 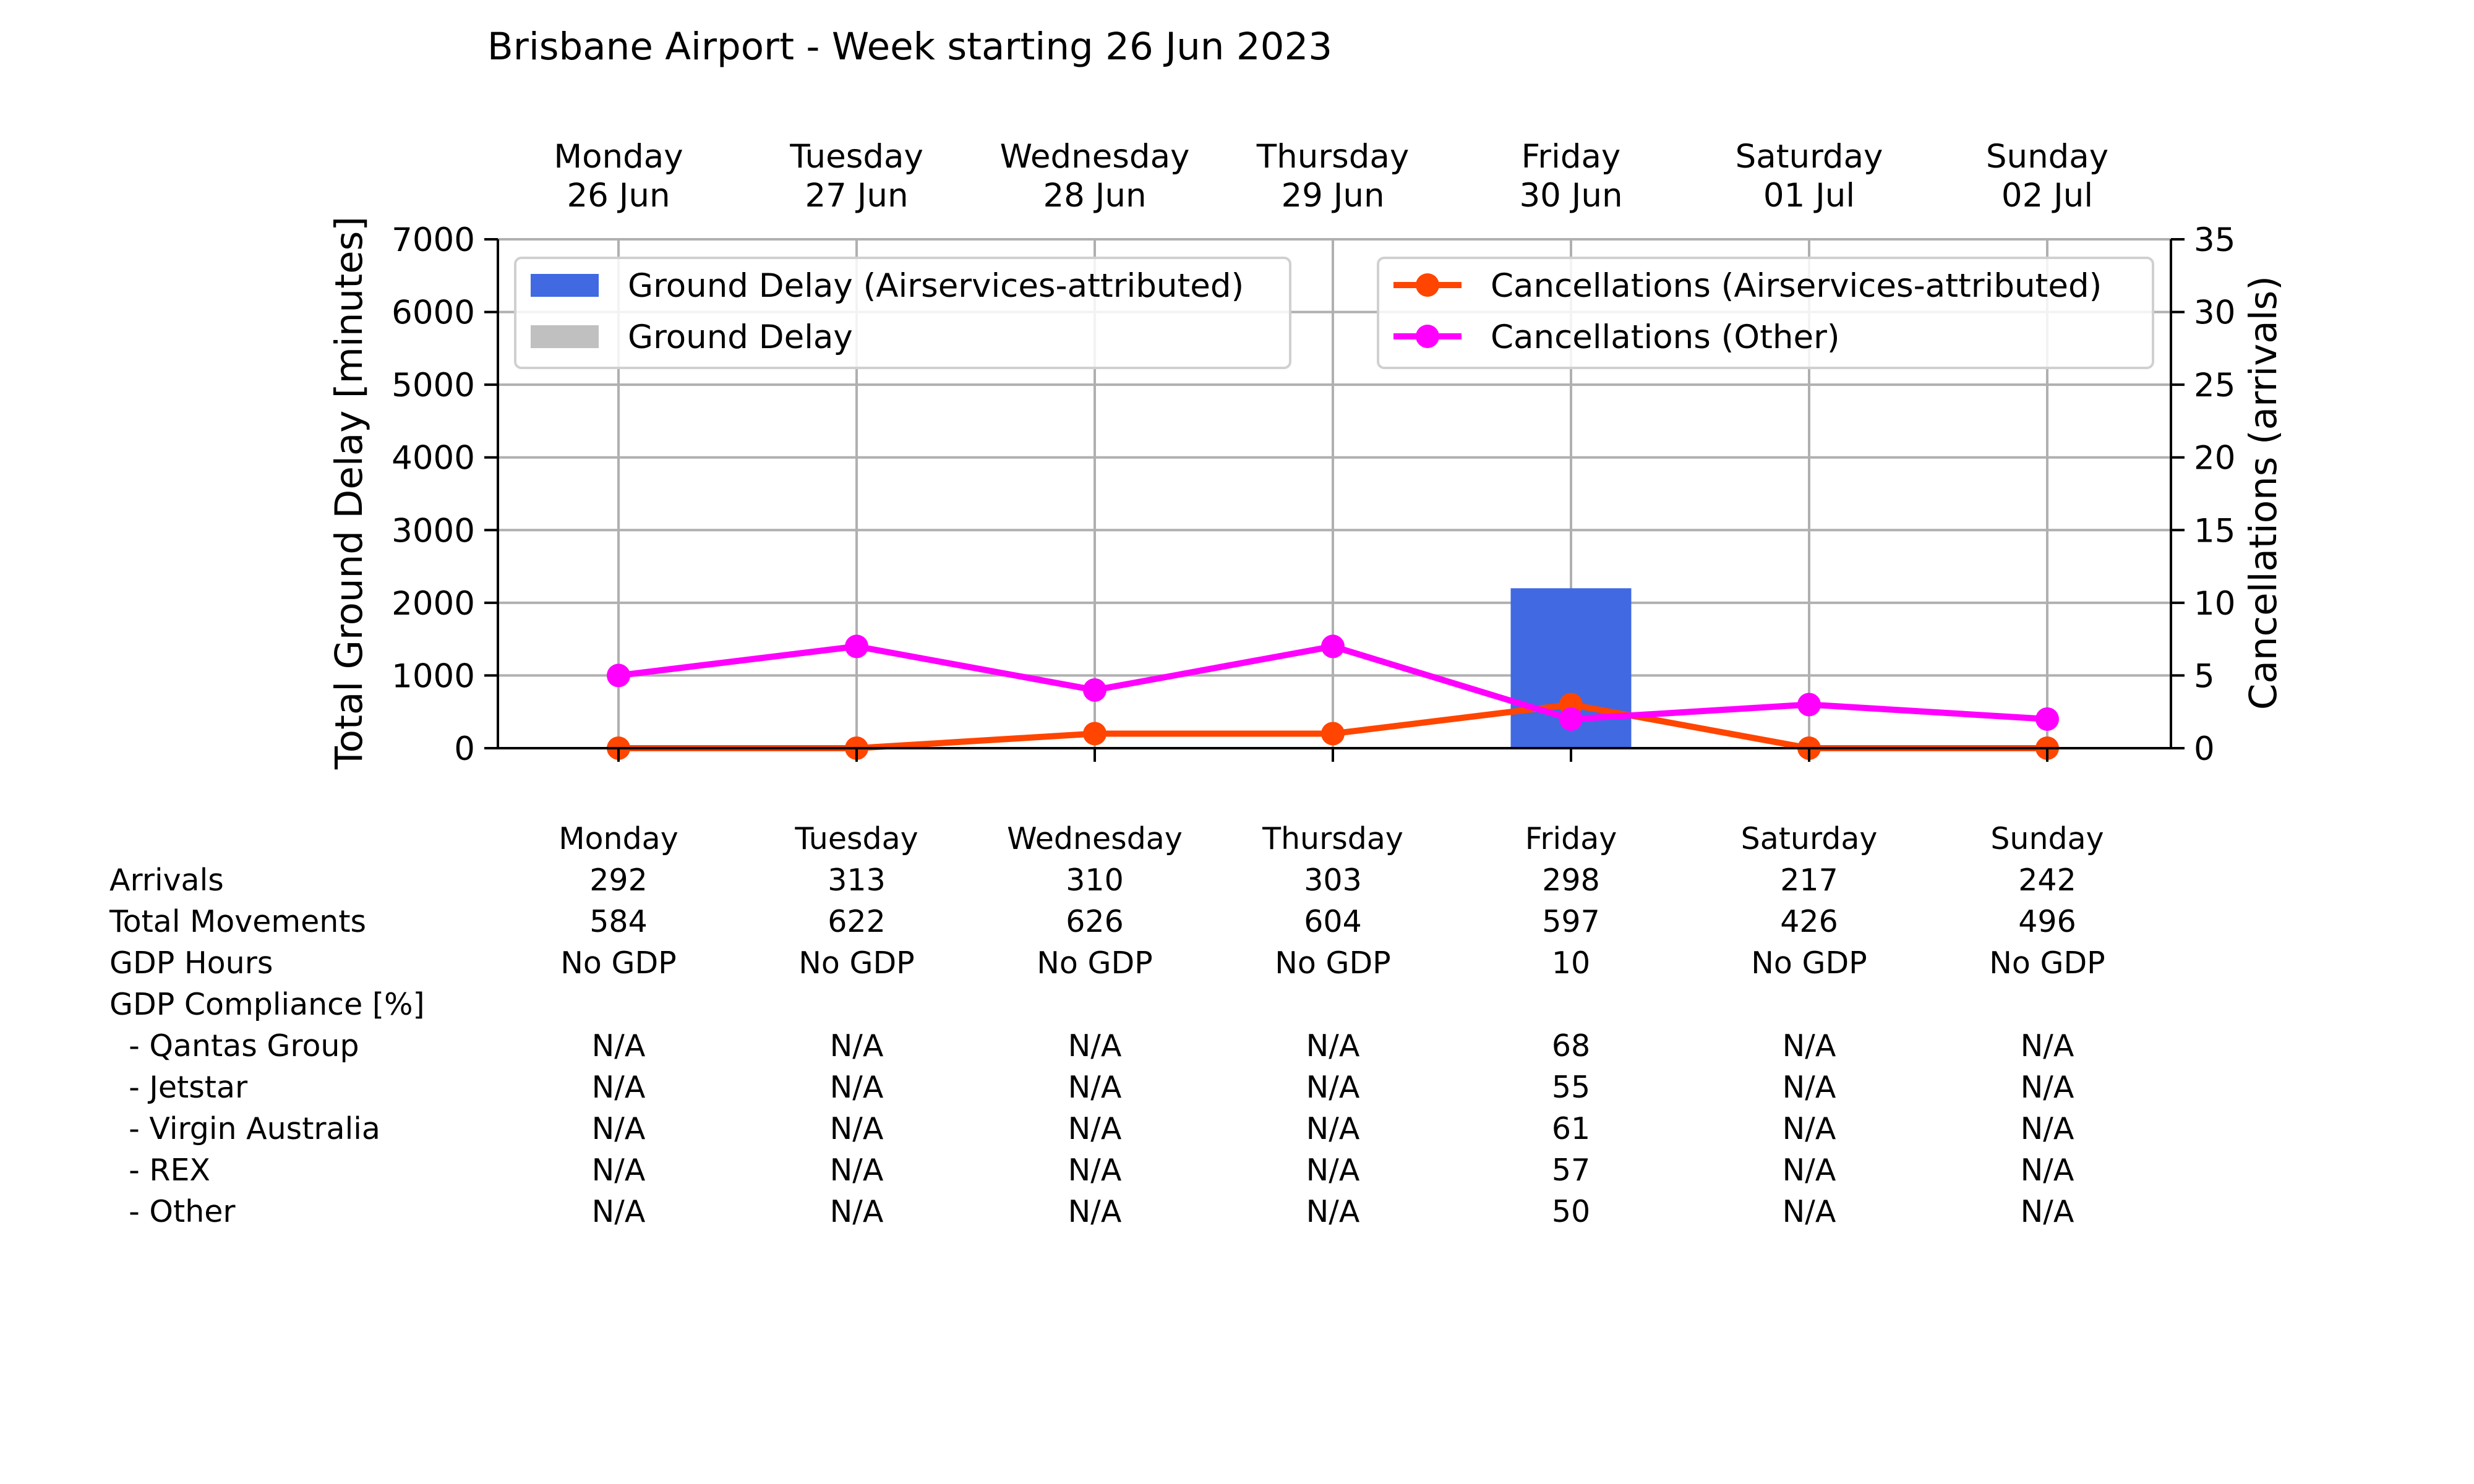 What do you see at coordinates (2215, 604) in the screenshot?
I see `right-tick-label-2: 10` at bounding box center [2215, 604].